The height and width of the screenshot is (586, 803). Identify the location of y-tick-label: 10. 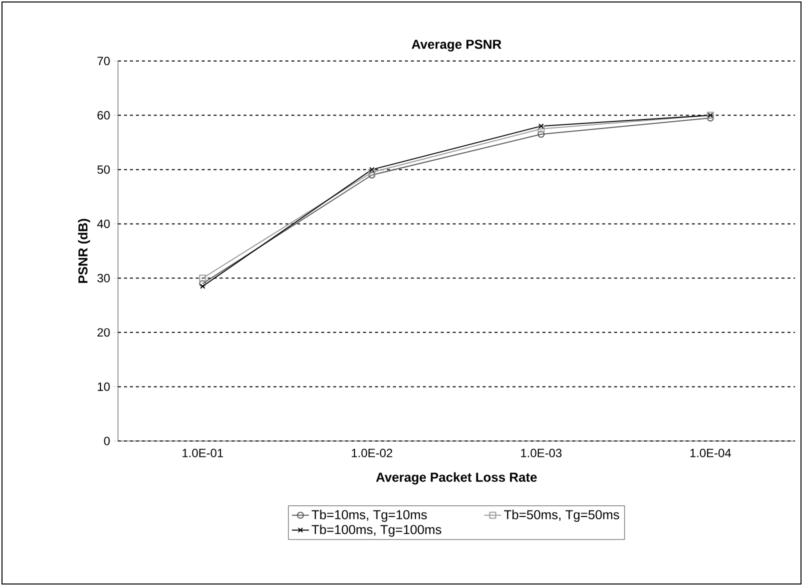
(104, 386).